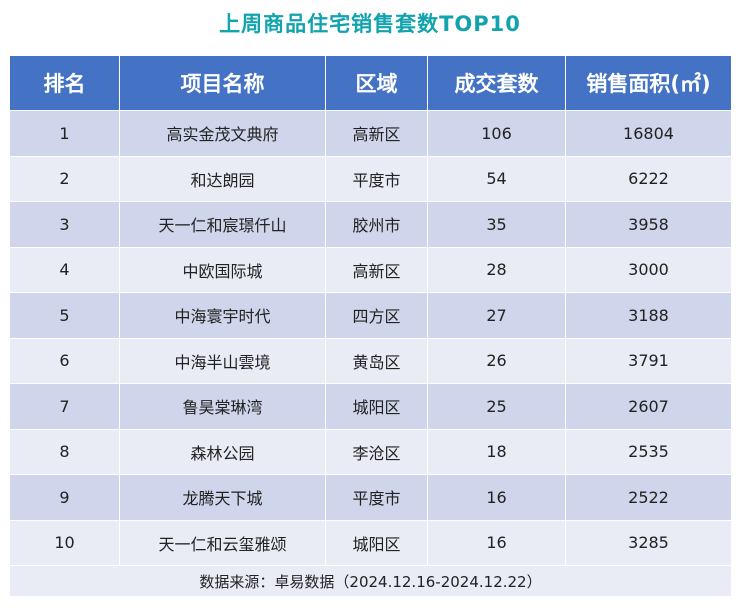 This screenshot has height=613, width=740. I want to click on project-name-cell: 中欧国际城, so click(222, 269).